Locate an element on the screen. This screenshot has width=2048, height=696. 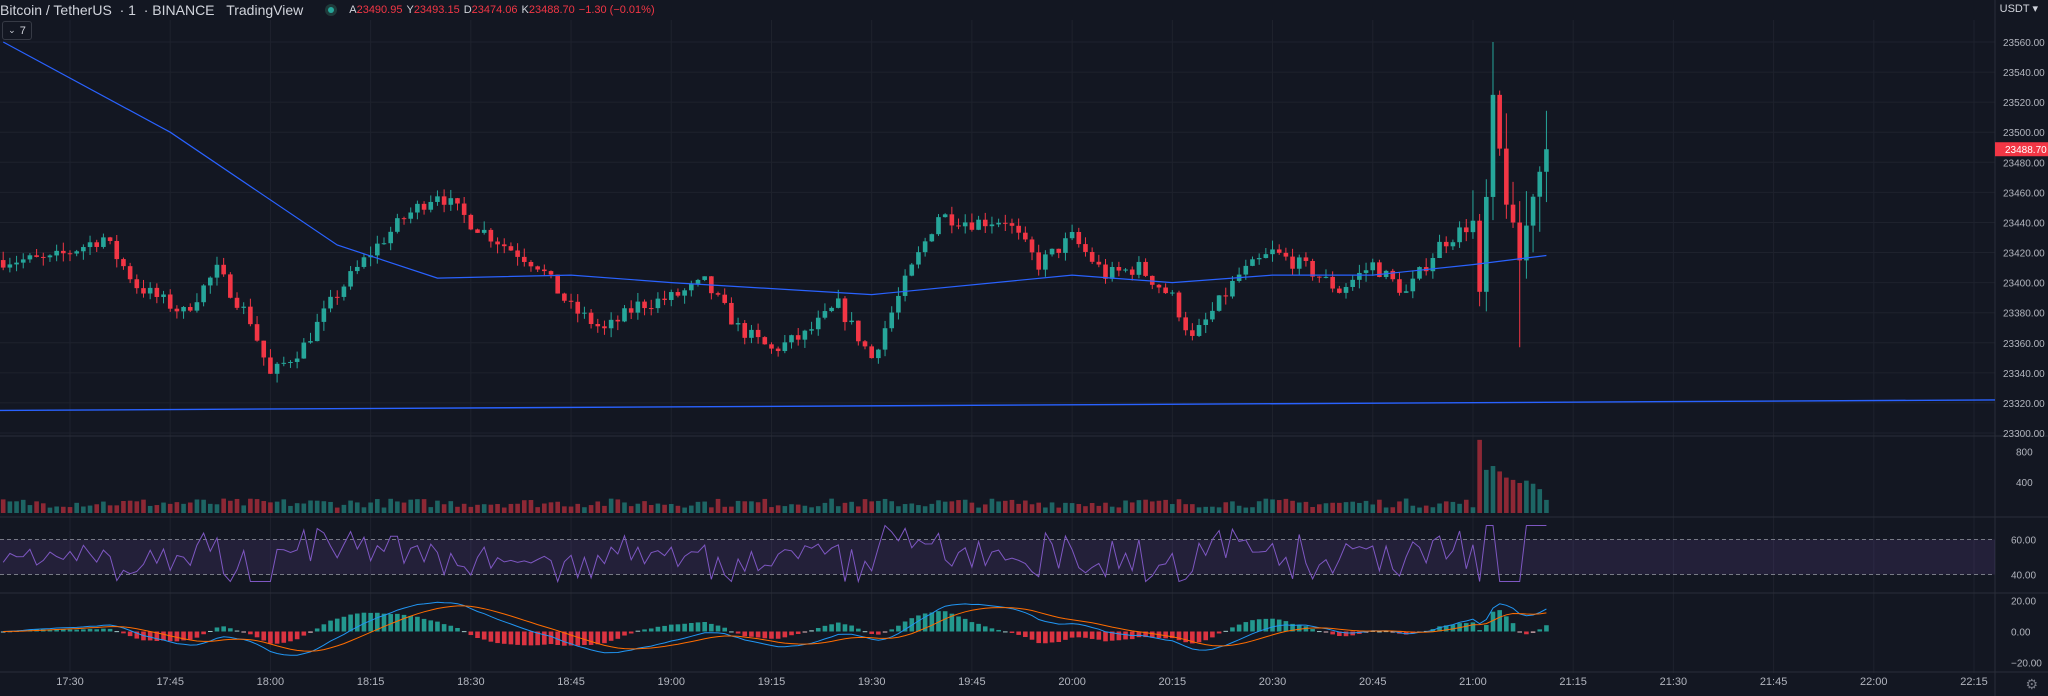
time-axis-label: 21:15 is located at coordinates (1573, 682).